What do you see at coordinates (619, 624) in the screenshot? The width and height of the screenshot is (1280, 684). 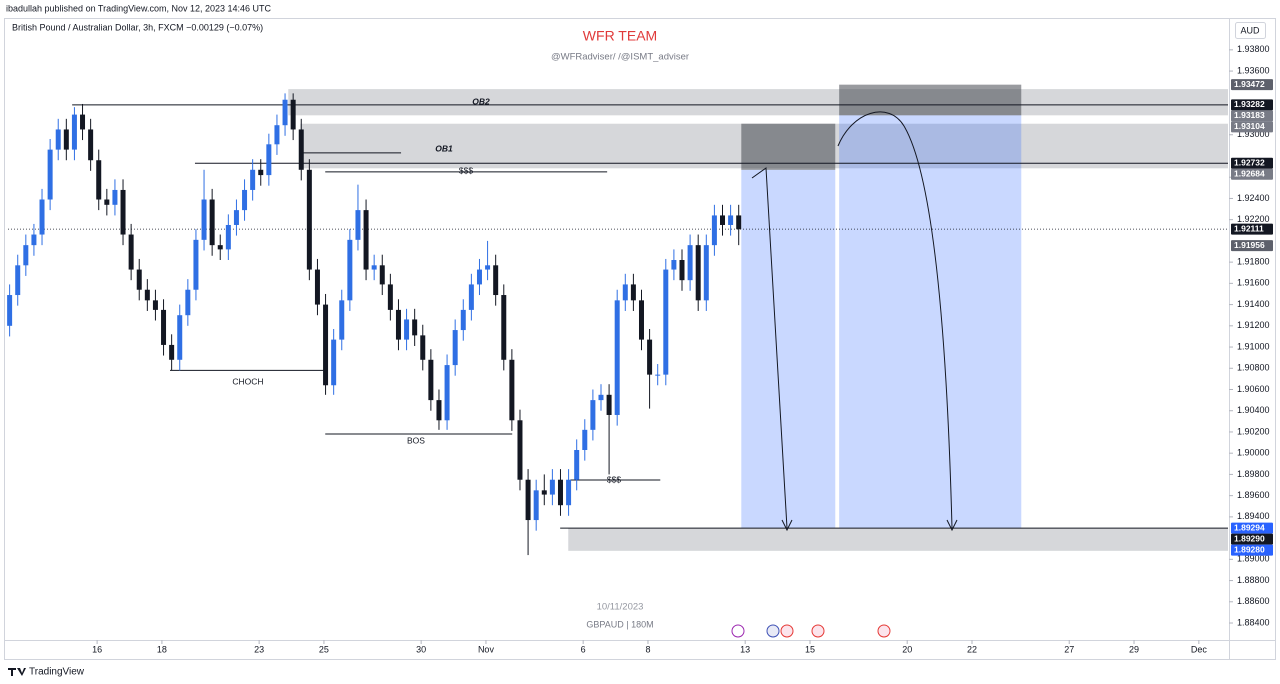 I see `footer-symbol: GBPAUD | 180M` at bounding box center [619, 624].